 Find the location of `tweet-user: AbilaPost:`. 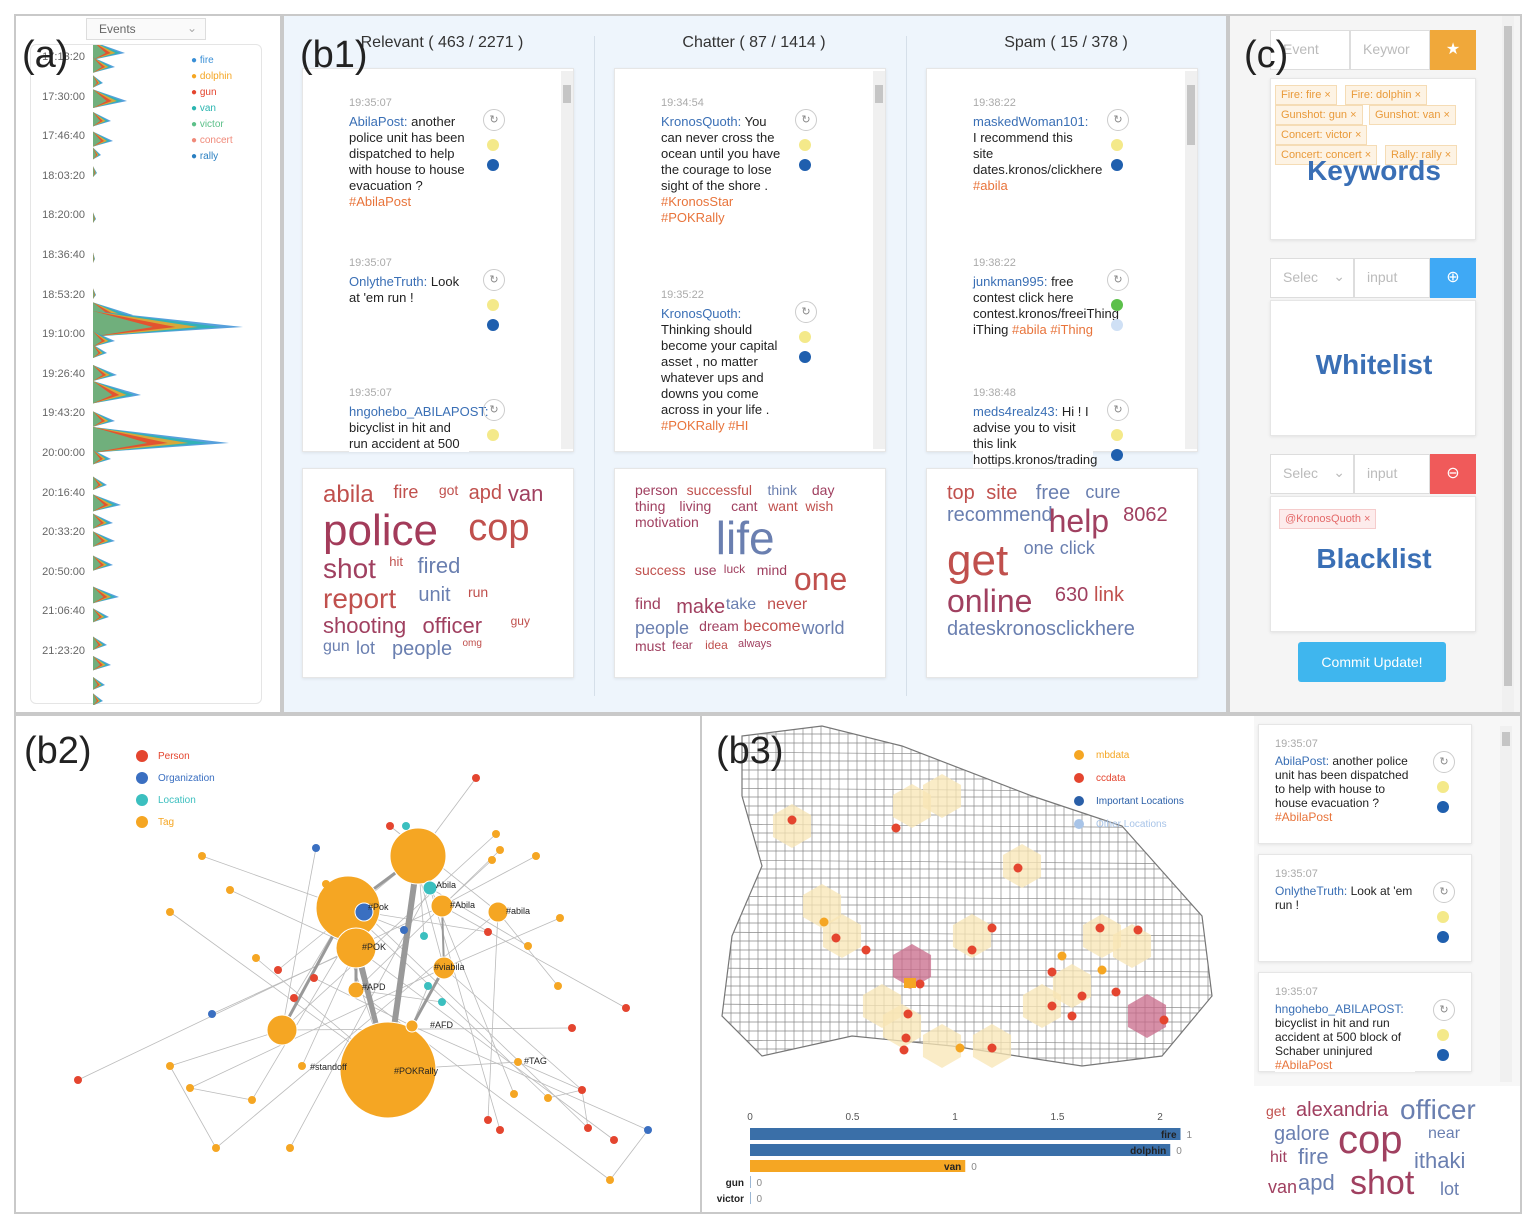

tweet-user: AbilaPost: is located at coordinates (378, 121).